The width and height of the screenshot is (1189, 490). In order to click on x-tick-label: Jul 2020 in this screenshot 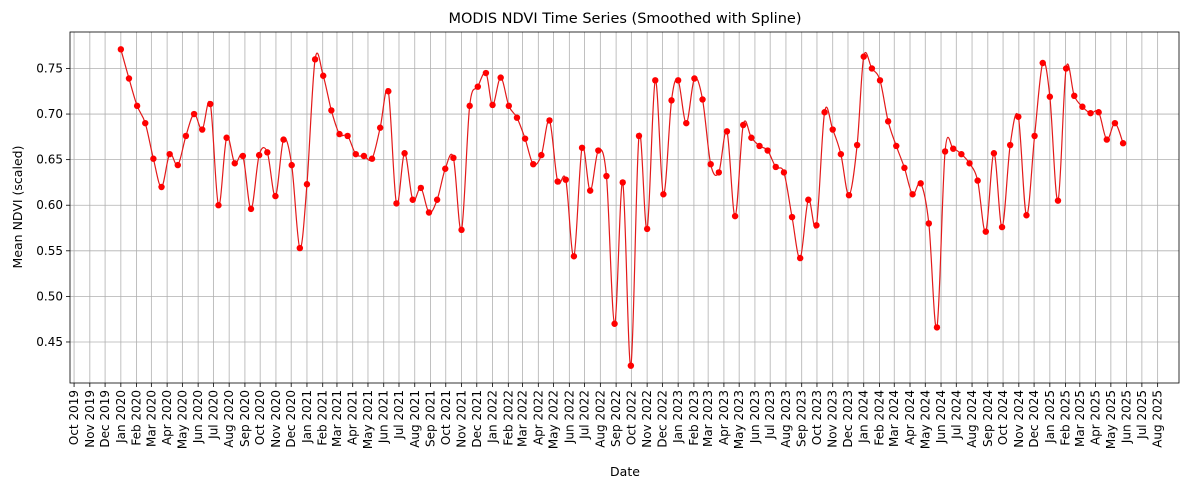, I will do `click(213, 415)`.